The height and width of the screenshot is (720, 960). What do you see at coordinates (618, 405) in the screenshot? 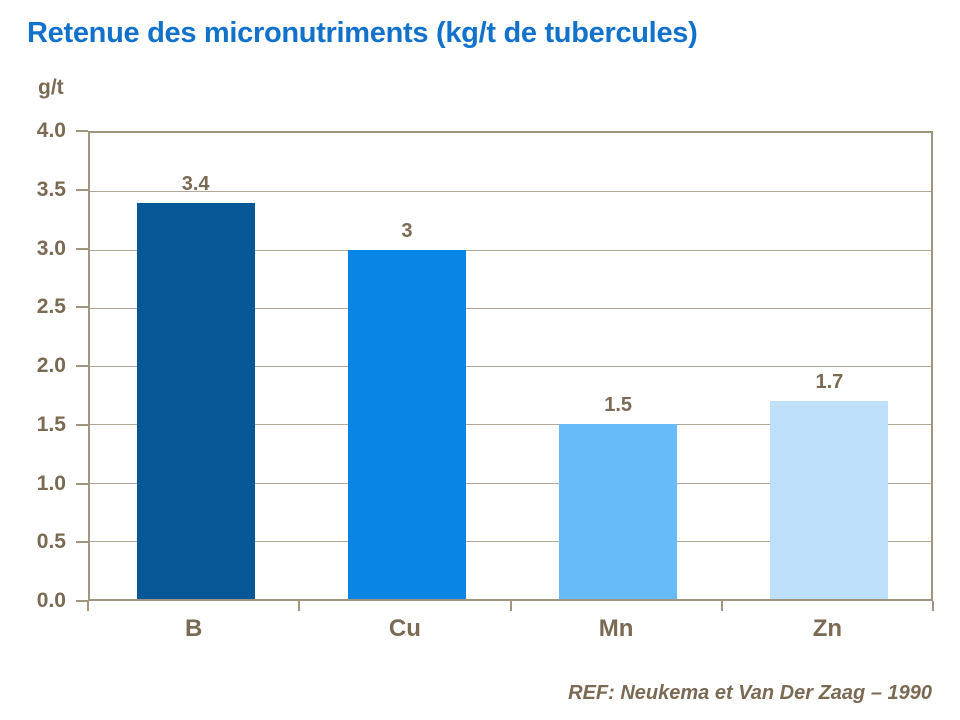
I see `bar-value-label: 1.5` at bounding box center [618, 405].